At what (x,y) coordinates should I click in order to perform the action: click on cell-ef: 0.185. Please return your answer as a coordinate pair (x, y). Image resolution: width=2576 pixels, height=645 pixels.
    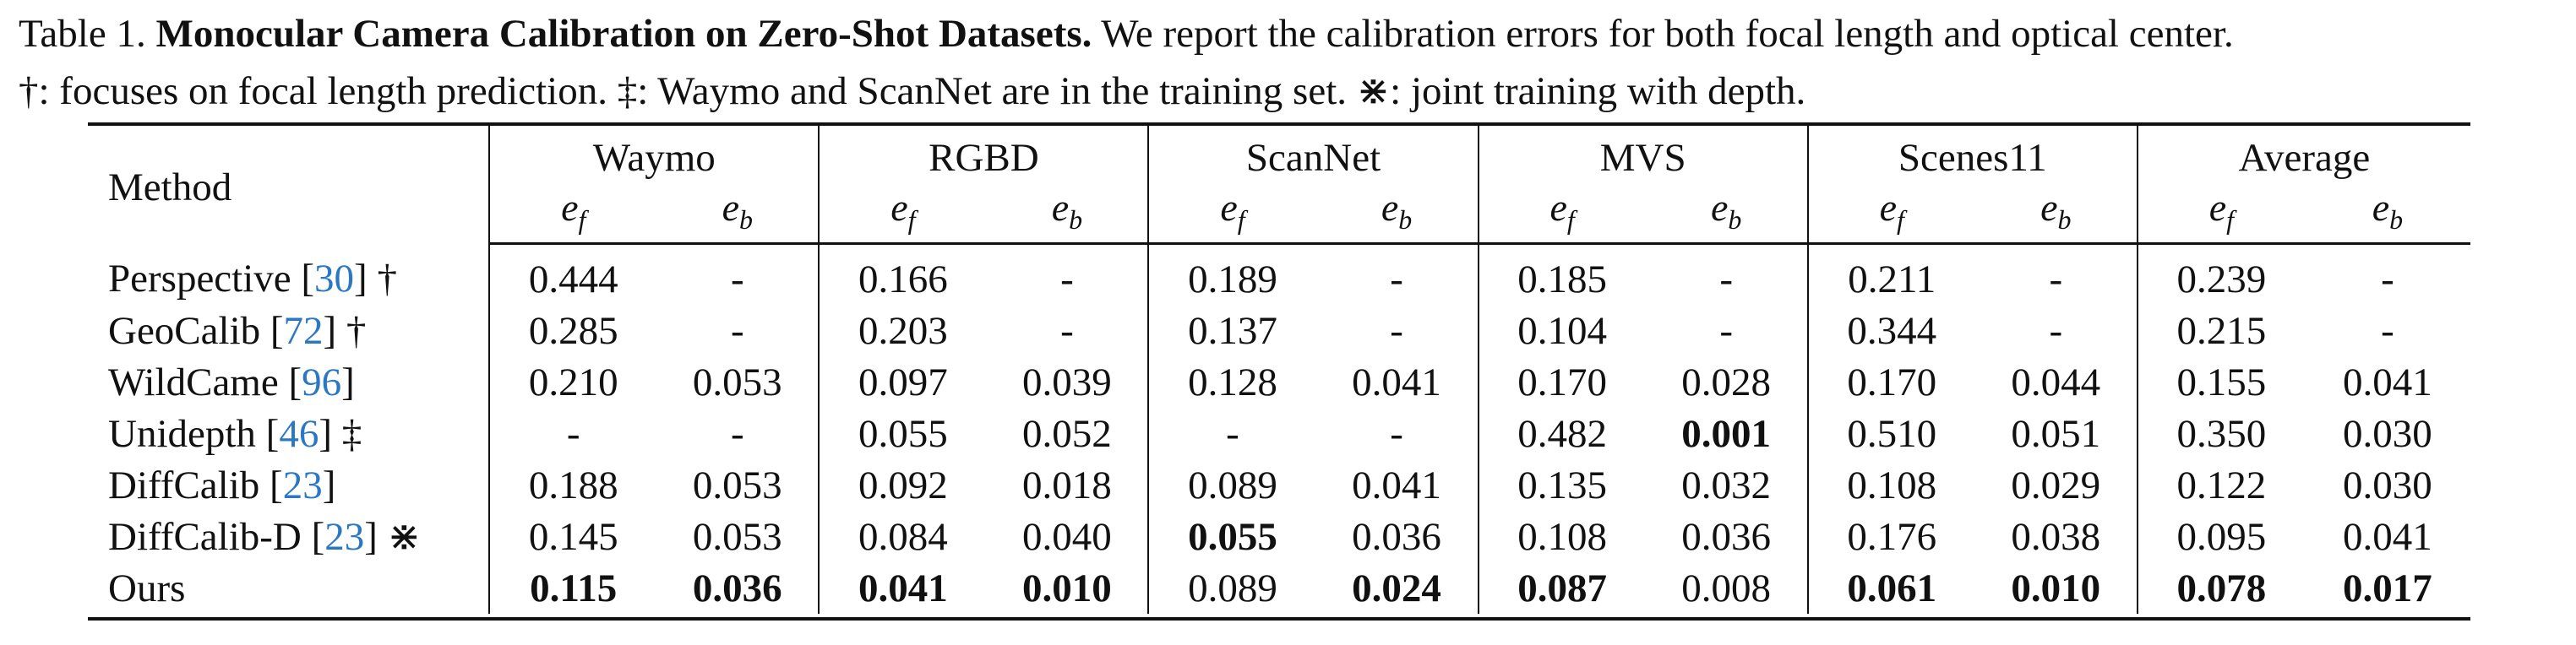
    Looking at the image, I should click on (1561, 274).